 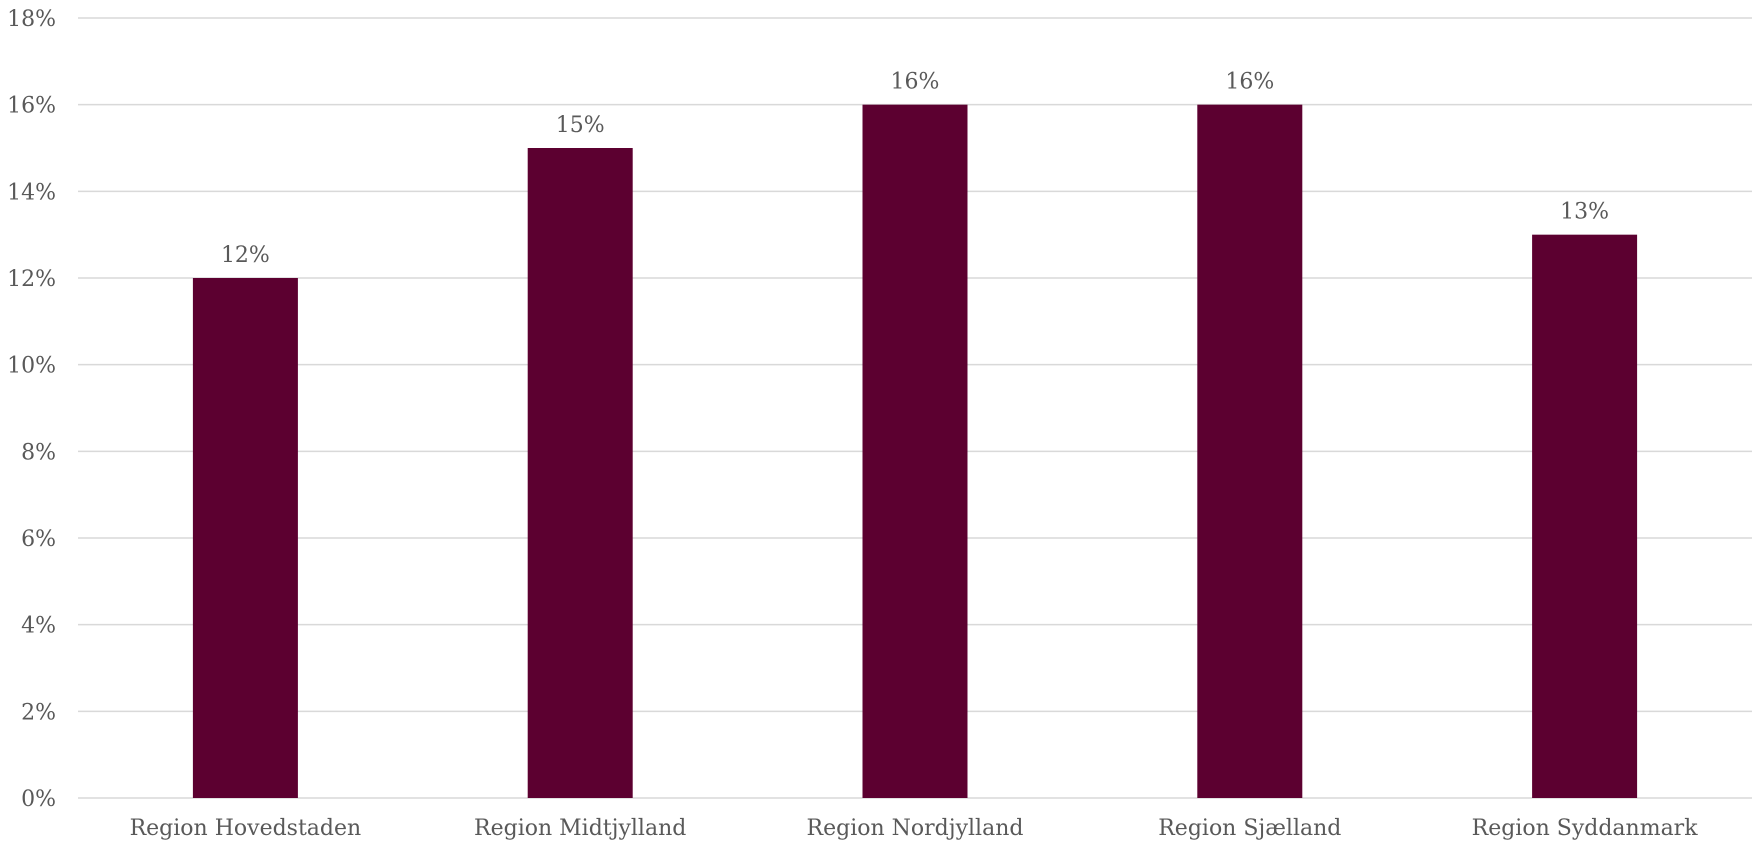 What do you see at coordinates (31, 192) in the screenshot?
I see `y-tick-label: 14%` at bounding box center [31, 192].